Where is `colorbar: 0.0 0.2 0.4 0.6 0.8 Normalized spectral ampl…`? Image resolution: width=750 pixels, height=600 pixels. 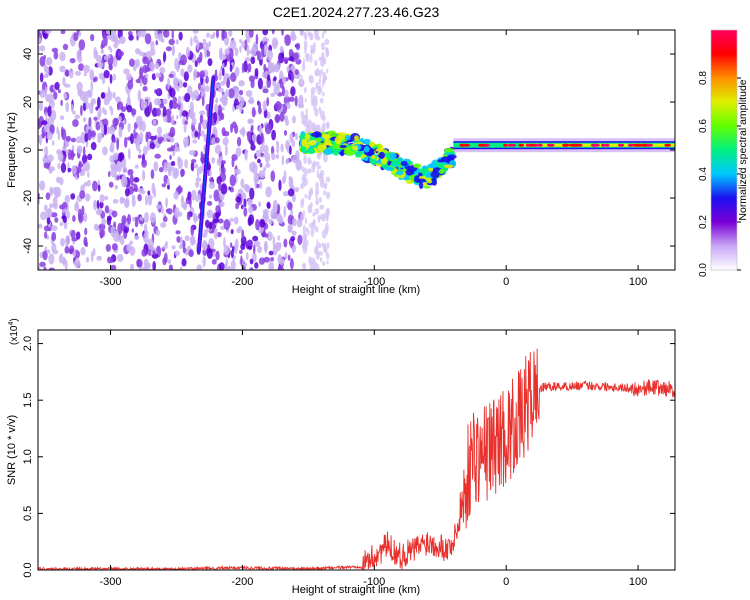 colorbar: 0.0 0.2 0.4 0.6 0.8 Normalized spectral ampl… is located at coordinates (723, 153).